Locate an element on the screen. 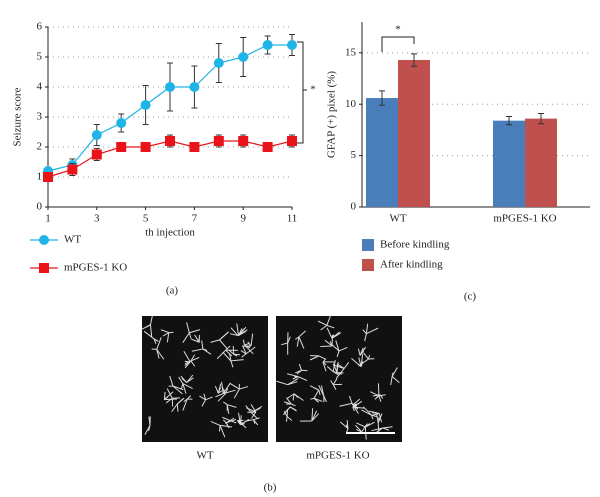  y-tick-label: 6 is located at coordinates (40, 27).